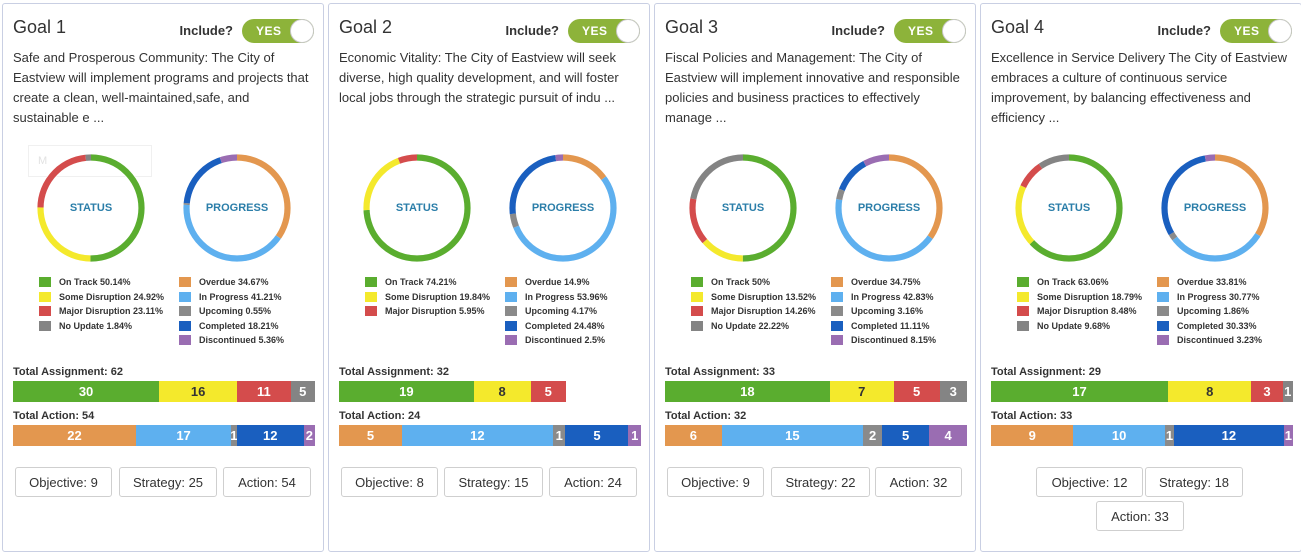 This screenshot has height=555, width=1301. What do you see at coordinates (493, 482) in the screenshot?
I see `strategy-button: Strategy: 15` at bounding box center [493, 482].